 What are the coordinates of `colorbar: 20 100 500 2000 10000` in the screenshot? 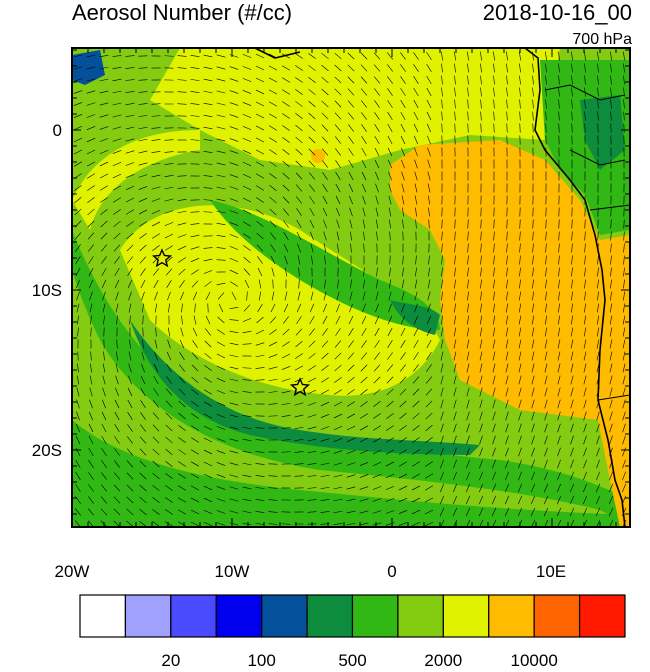 It's located at (352, 631).